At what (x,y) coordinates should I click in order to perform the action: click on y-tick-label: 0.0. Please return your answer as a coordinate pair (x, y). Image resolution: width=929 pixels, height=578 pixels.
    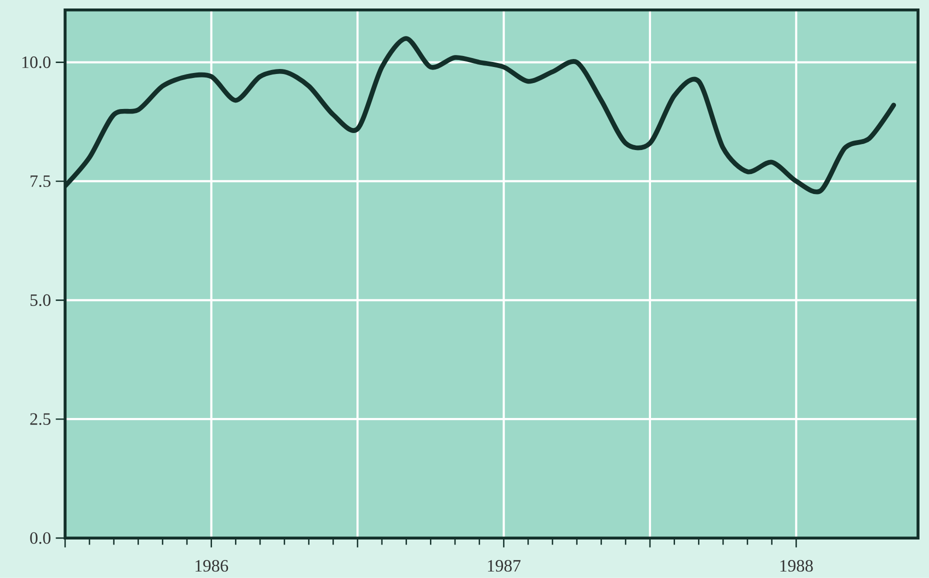
    Looking at the image, I should click on (40, 538).